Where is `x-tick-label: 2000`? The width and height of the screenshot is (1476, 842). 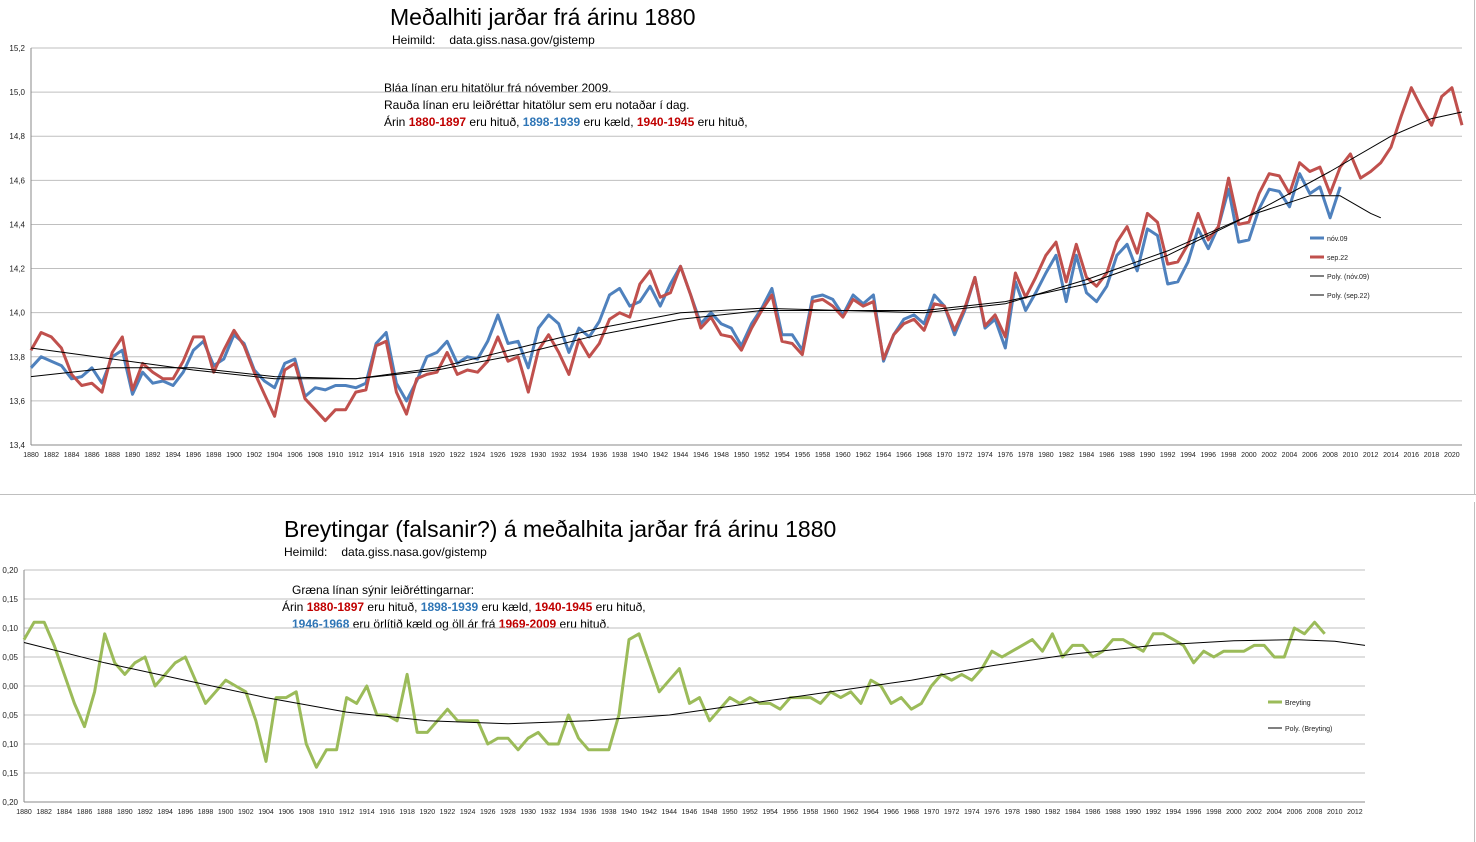 x-tick-label: 2000 is located at coordinates (1249, 455).